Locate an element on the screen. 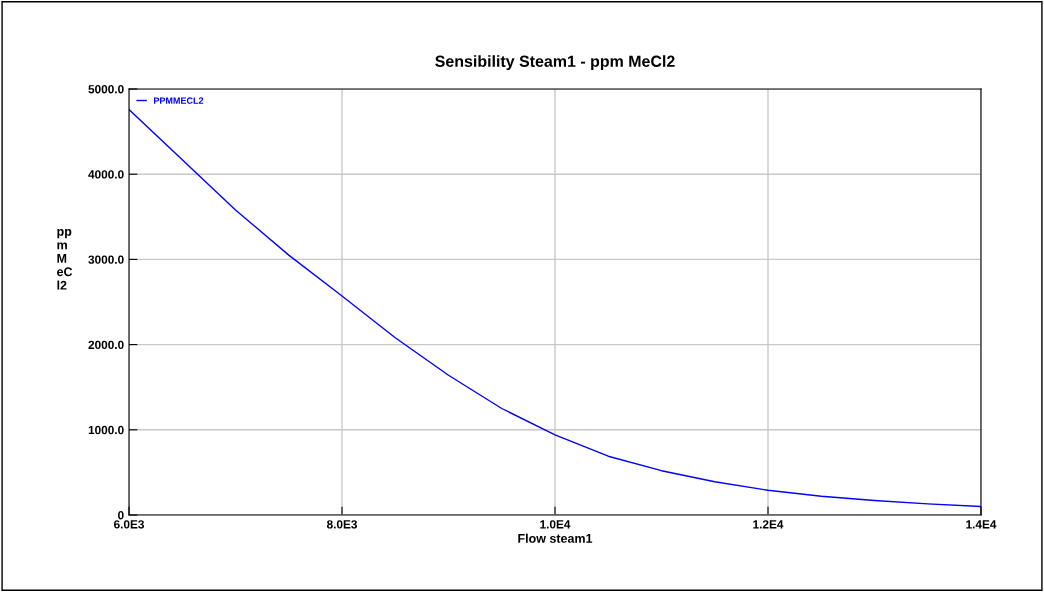 The image size is (1044, 592). x-axis-title: Flow steam1 is located at coordinates (555, 538).